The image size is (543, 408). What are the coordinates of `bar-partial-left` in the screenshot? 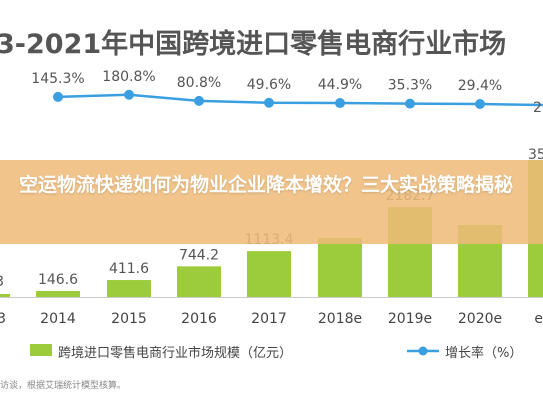 It's located at (5, 295).